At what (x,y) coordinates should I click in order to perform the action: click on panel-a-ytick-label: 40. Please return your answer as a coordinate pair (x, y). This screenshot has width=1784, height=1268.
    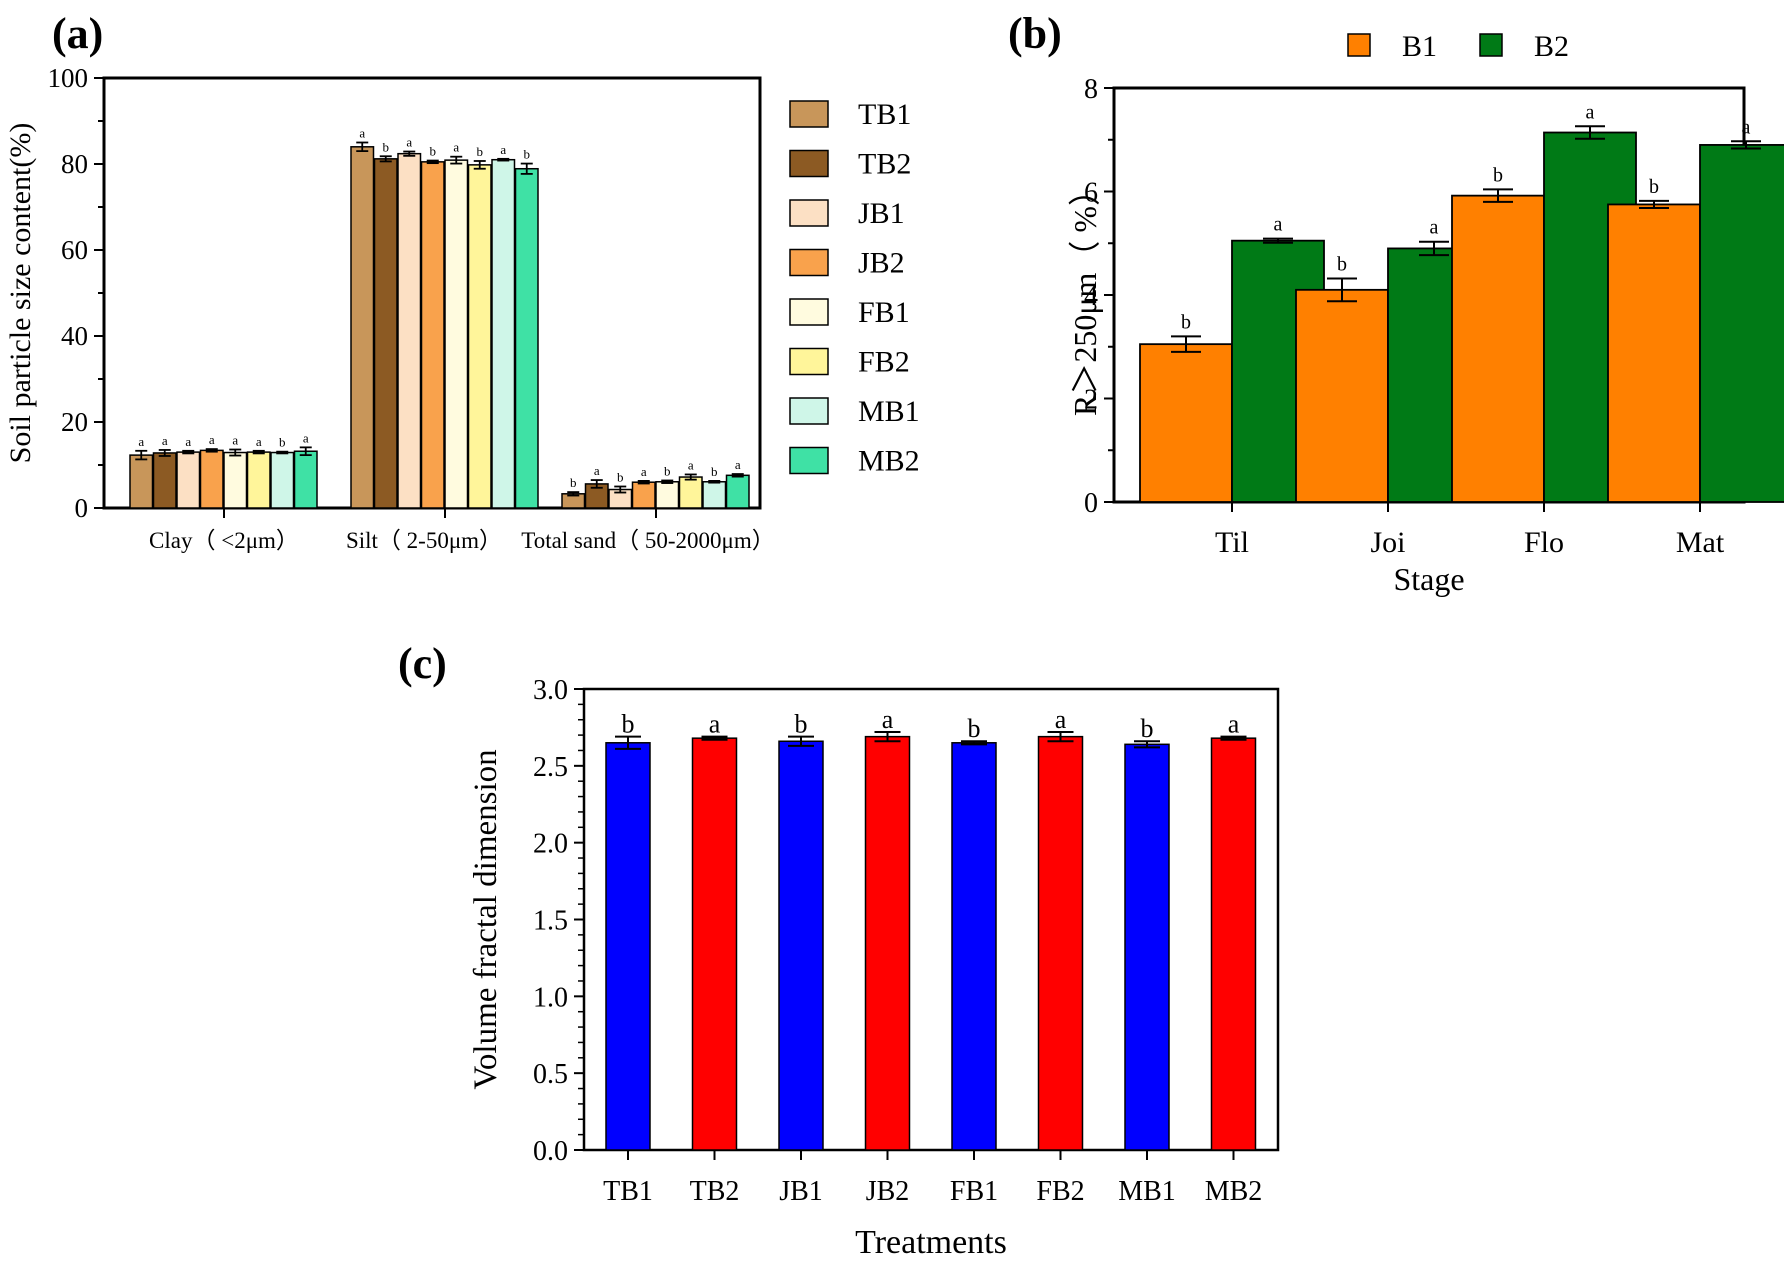
    Looking at the image, I should click on (74, 336).